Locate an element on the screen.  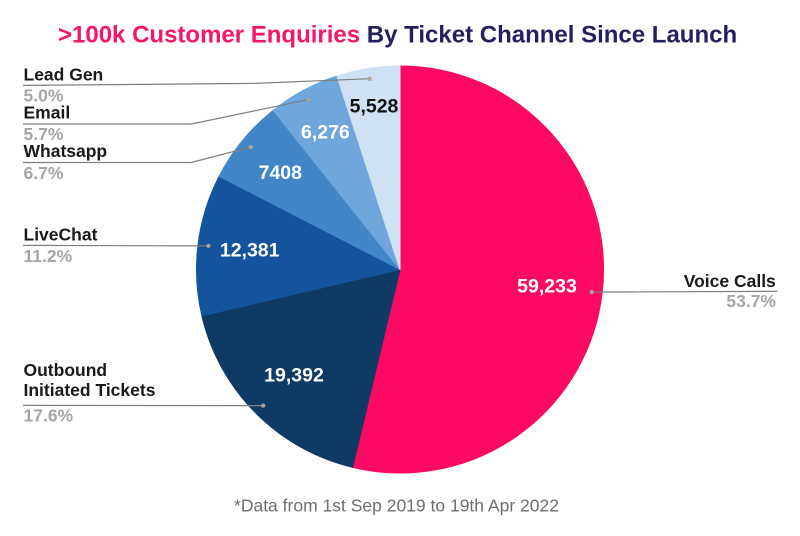
svg-text: 17.6% is located at coordinates (49, 416).